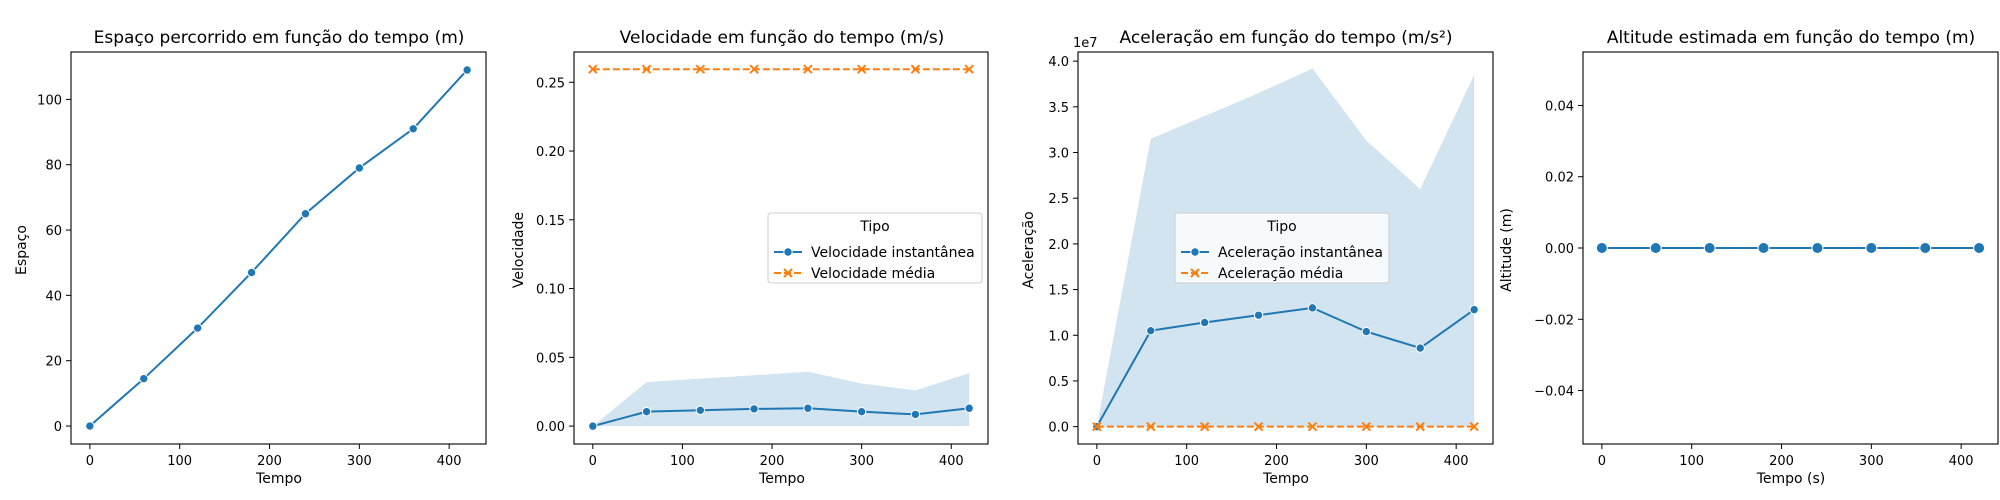 This screenshot has height=500, width=2000. What do you see at coordinates (1058, 382) in the screenshot?
I see `y-tick-label: 0.5` at bounding box center [1058, 382].